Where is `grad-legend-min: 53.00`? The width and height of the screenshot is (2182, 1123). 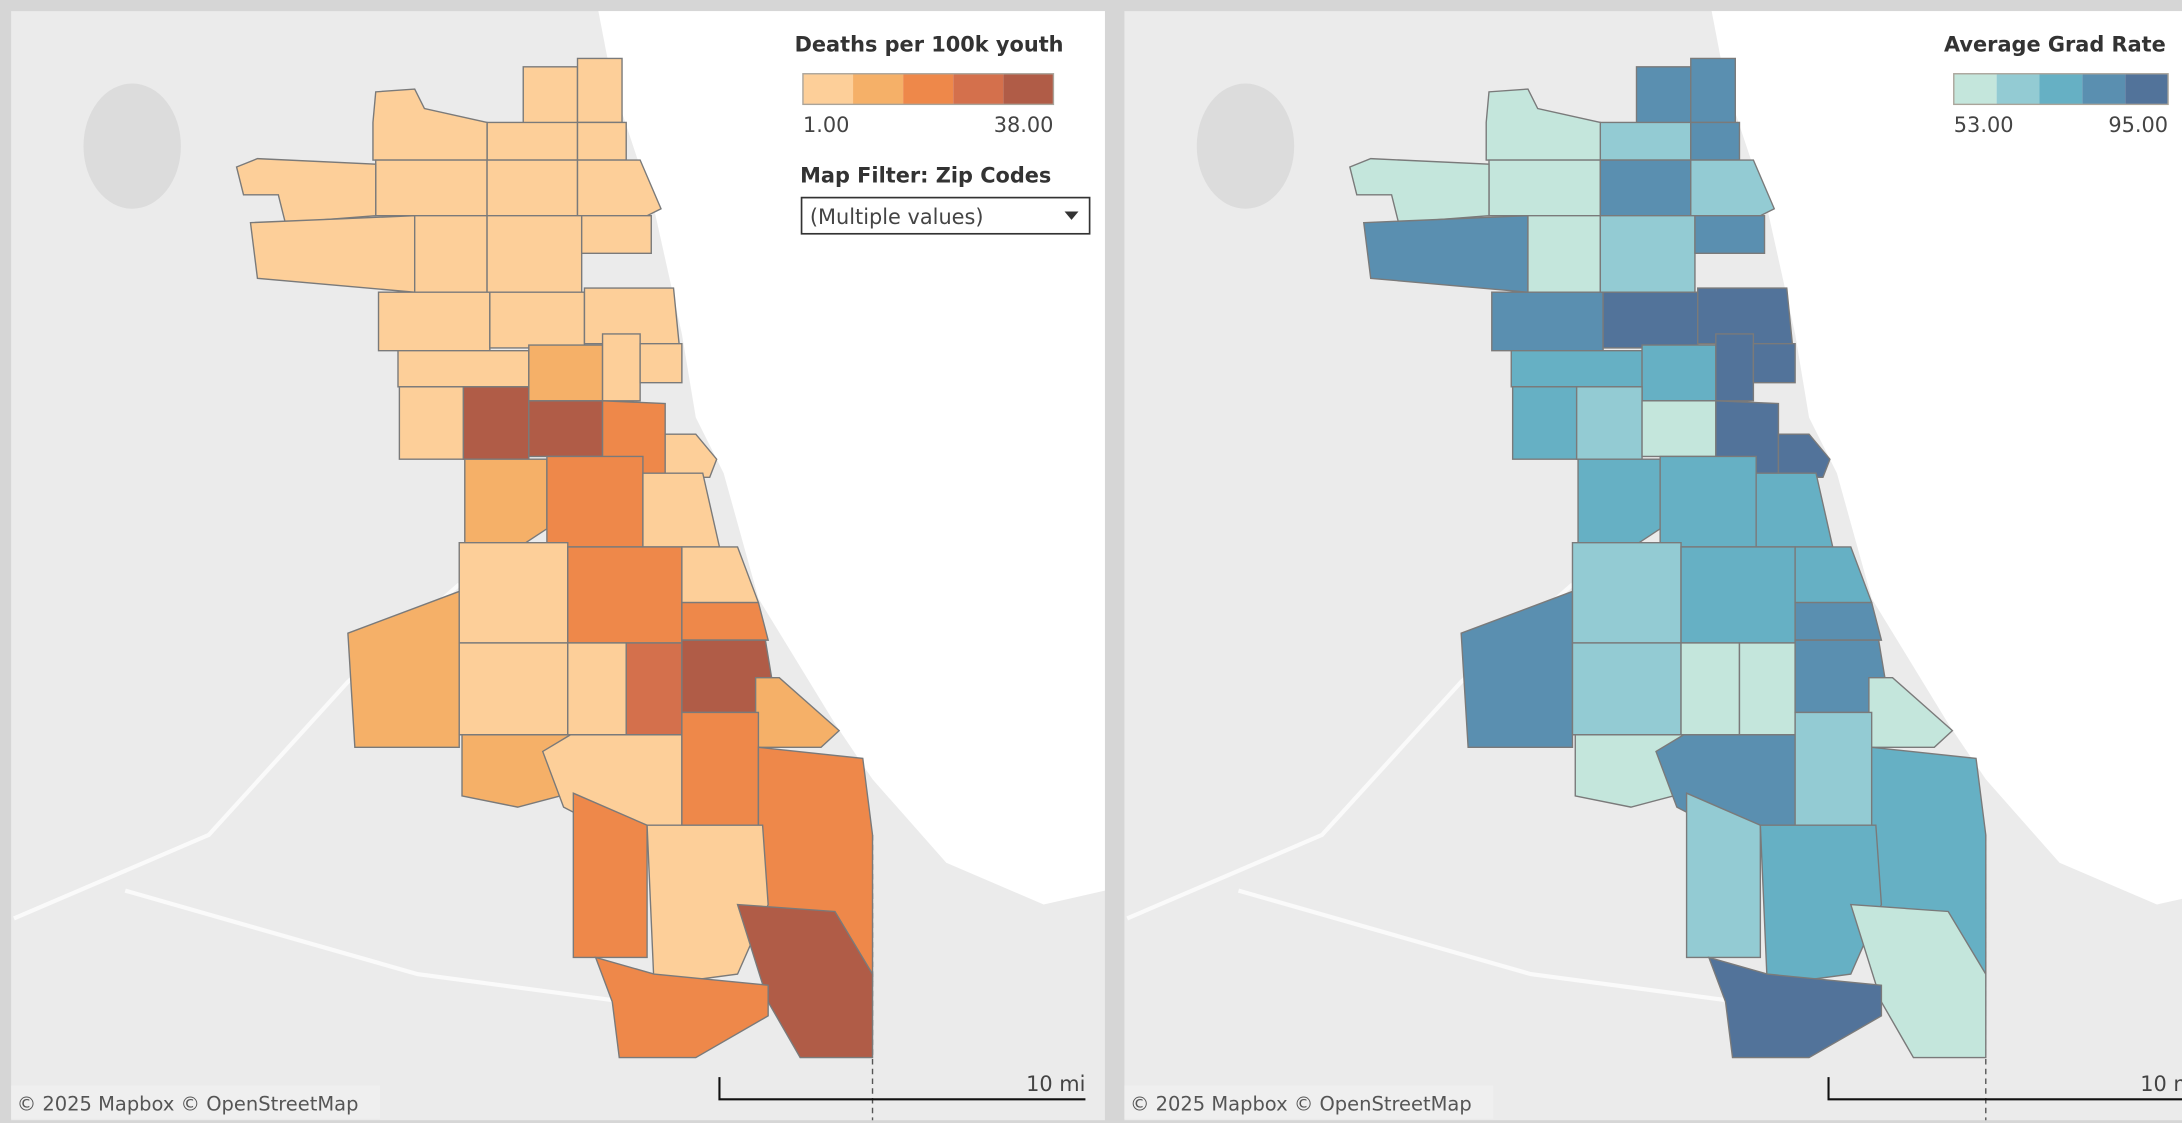 grad-legend-min: 53.00 is located at coordinates (1984, 125).